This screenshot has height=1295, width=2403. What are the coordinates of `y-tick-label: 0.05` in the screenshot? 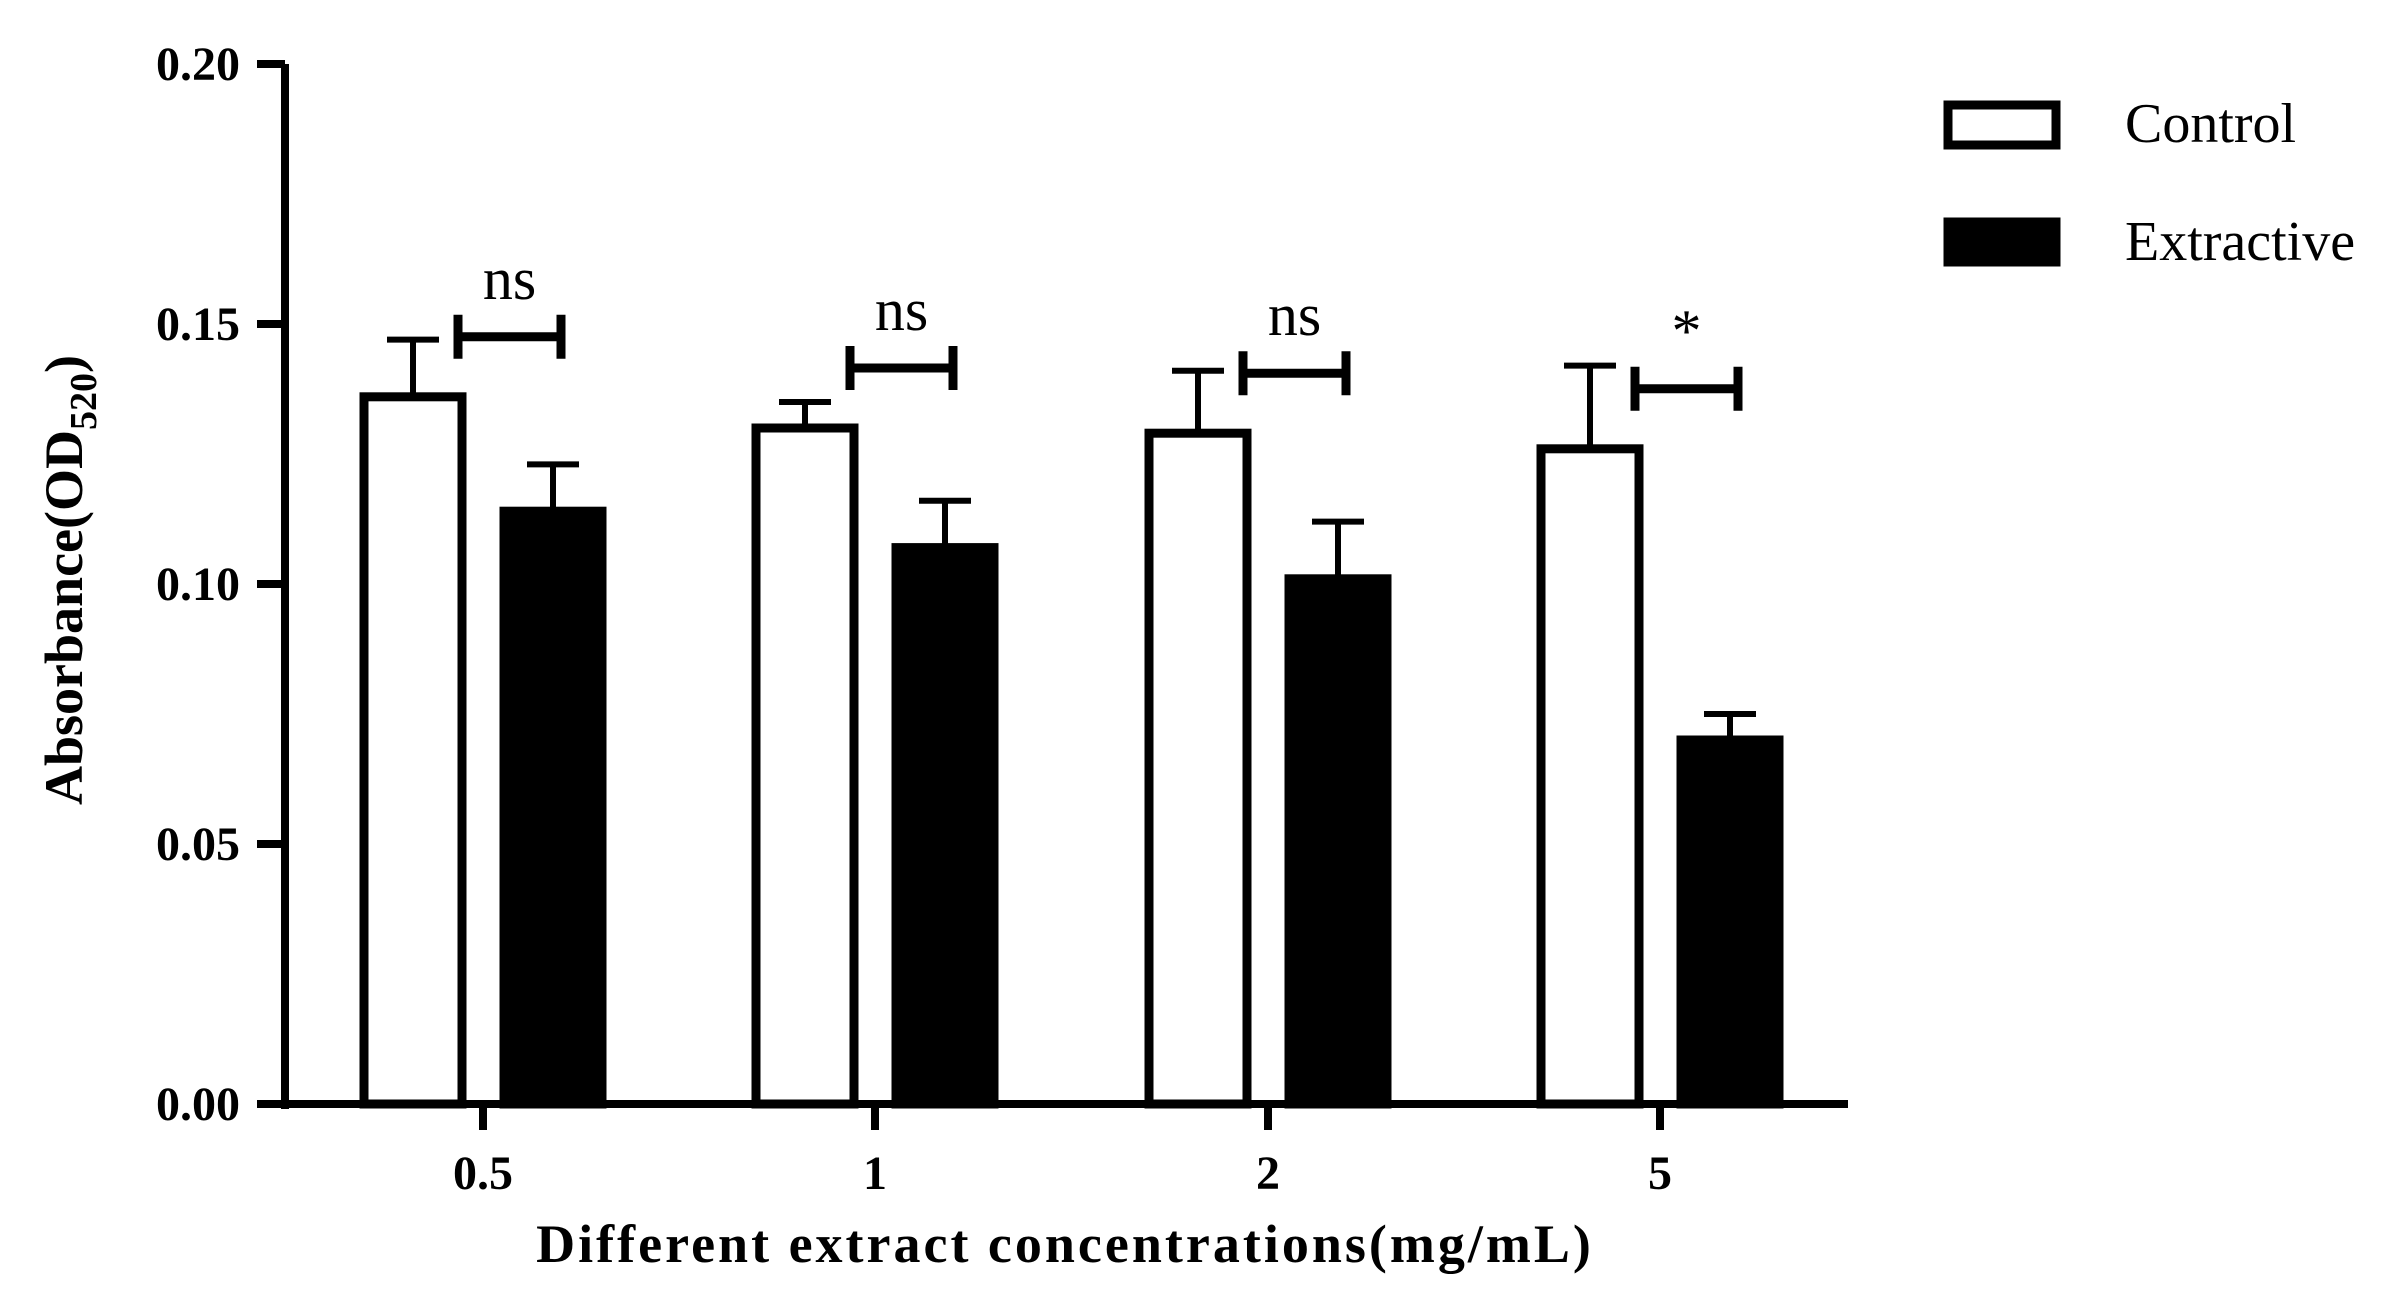 It's located at (198, 844).